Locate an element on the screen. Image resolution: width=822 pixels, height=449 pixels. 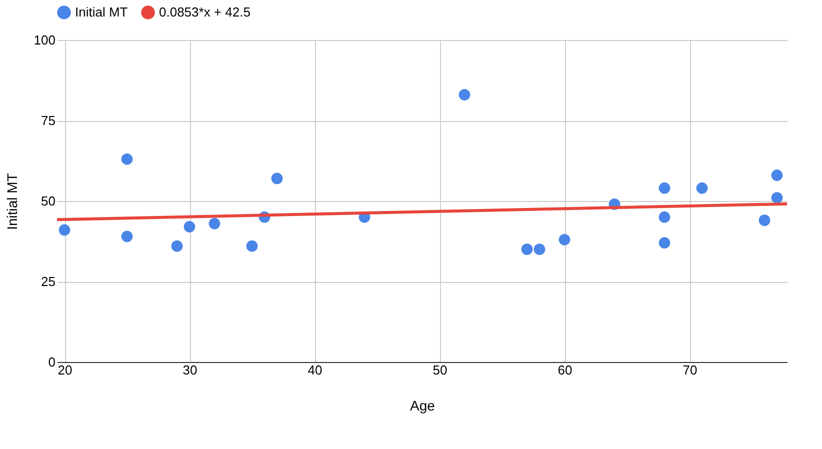
x-tick-label: 40 is located at coordinates (315, 370).